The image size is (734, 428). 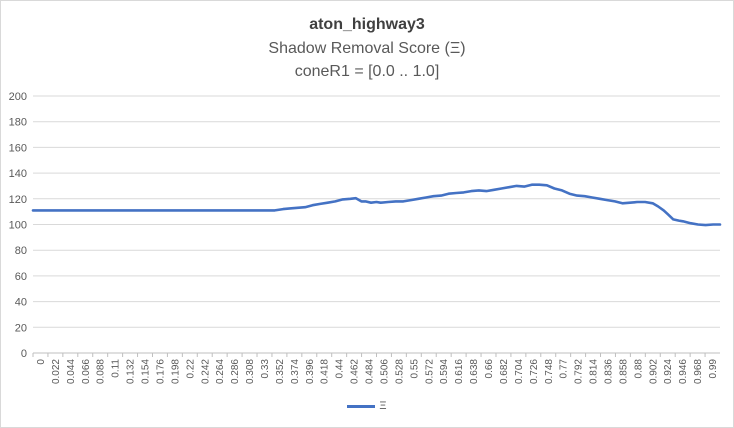 I want to click on x-tick-label: 0.616, so click(x=459, y=371).